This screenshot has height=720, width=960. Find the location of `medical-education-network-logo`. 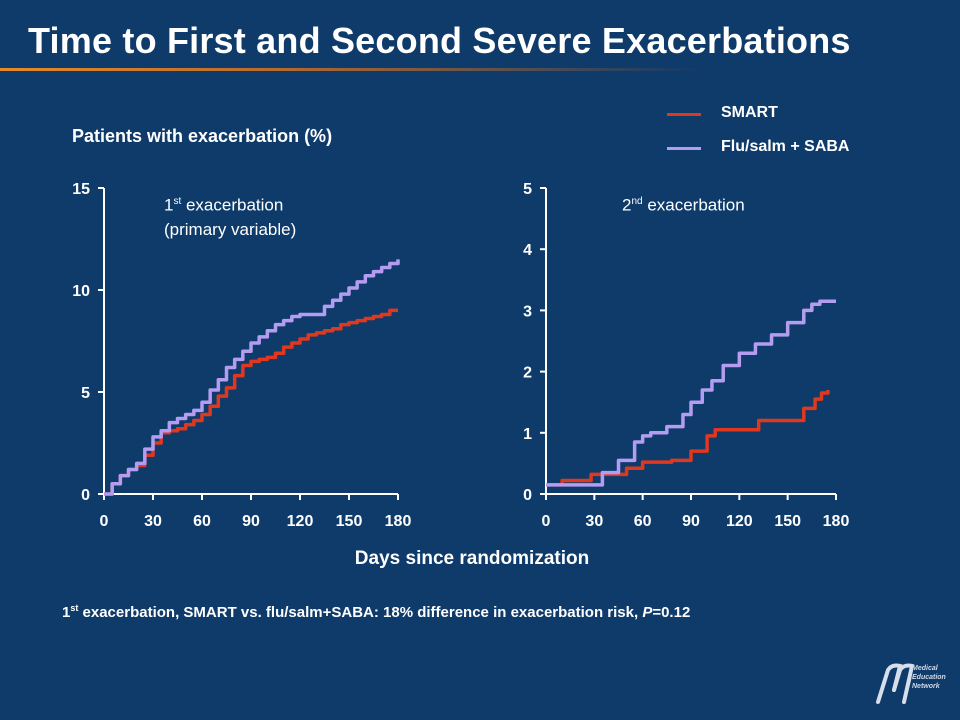

medical-education-network-logo is located at coordinates (895, 683).